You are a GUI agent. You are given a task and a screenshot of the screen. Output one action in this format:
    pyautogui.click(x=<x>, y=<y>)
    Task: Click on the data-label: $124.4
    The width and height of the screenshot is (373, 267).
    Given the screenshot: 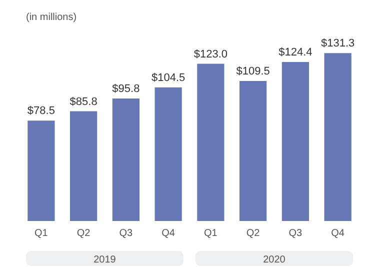 What is the action you would take?
    pyautogui.click(x=295, y=52)
    